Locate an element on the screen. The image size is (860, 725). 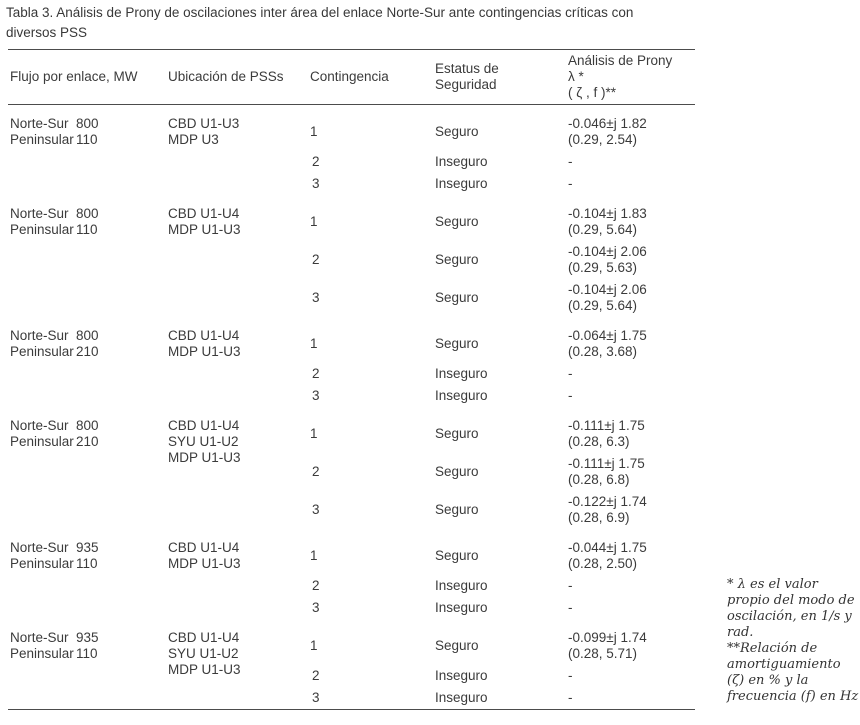
table-row: 2 Seguro -0.104±j 2.06 (0.29, 5.63) is located at coordinates (351, 260).